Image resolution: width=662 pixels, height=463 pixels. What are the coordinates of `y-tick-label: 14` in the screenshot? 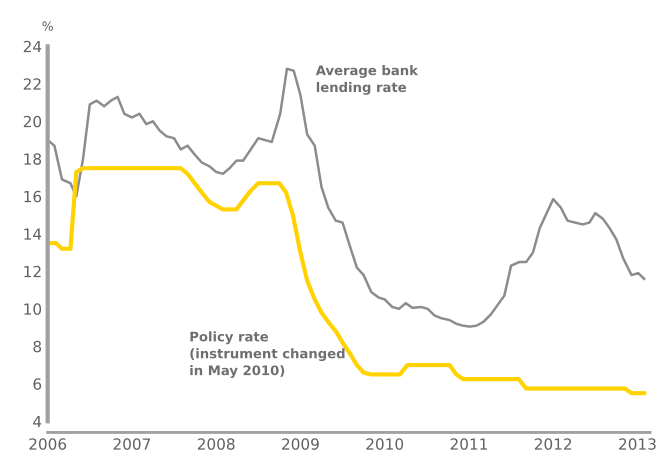 It's located at (33, 234).